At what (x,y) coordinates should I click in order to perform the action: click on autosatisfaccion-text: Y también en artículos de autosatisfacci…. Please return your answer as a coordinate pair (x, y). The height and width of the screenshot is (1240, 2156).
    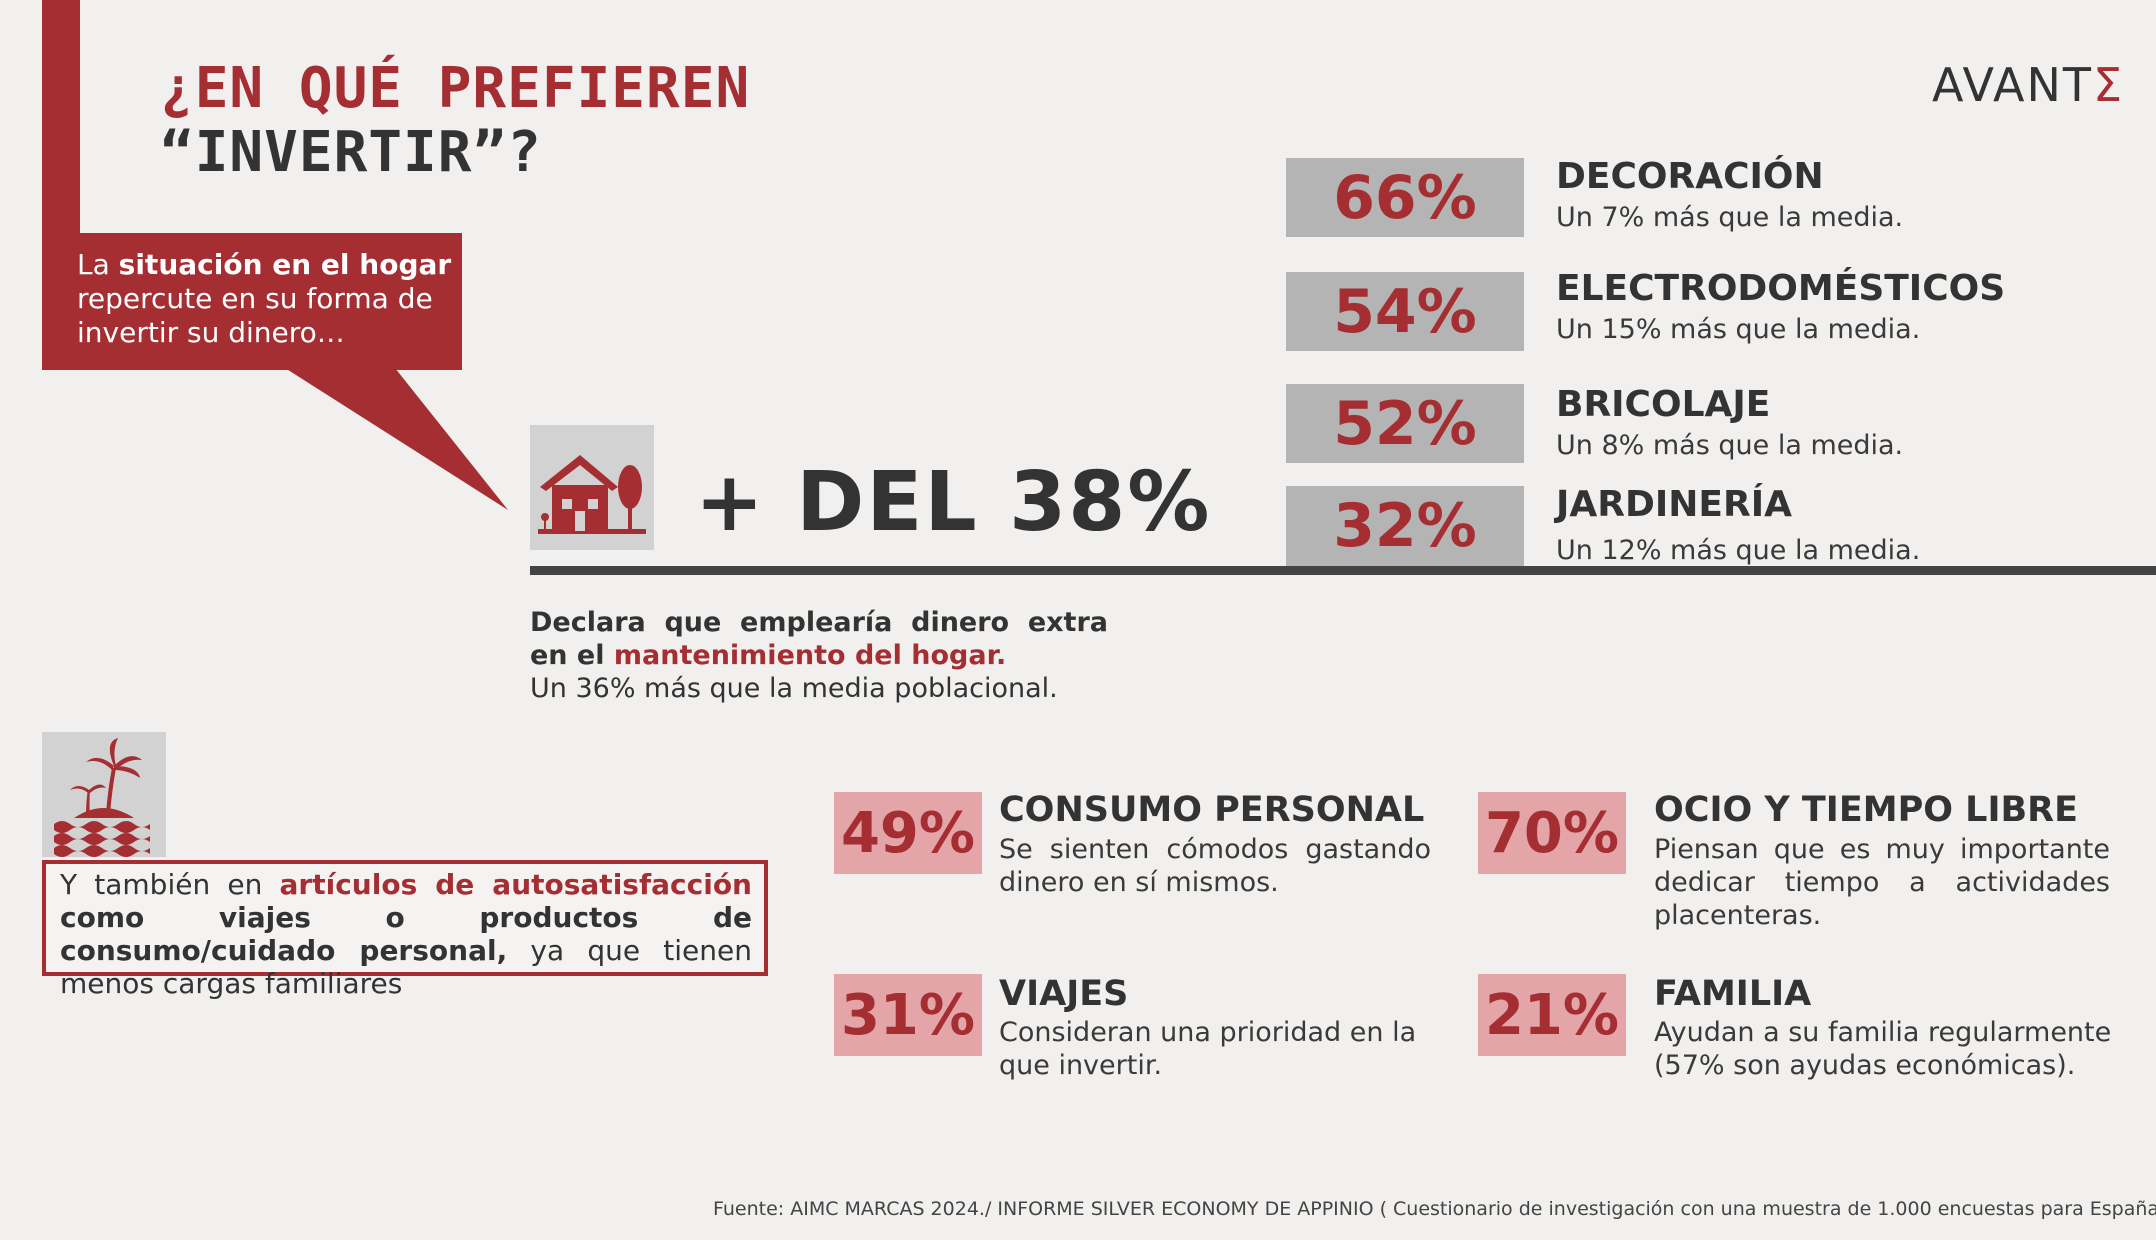
    Looking at the image, I should click on (406, 934).